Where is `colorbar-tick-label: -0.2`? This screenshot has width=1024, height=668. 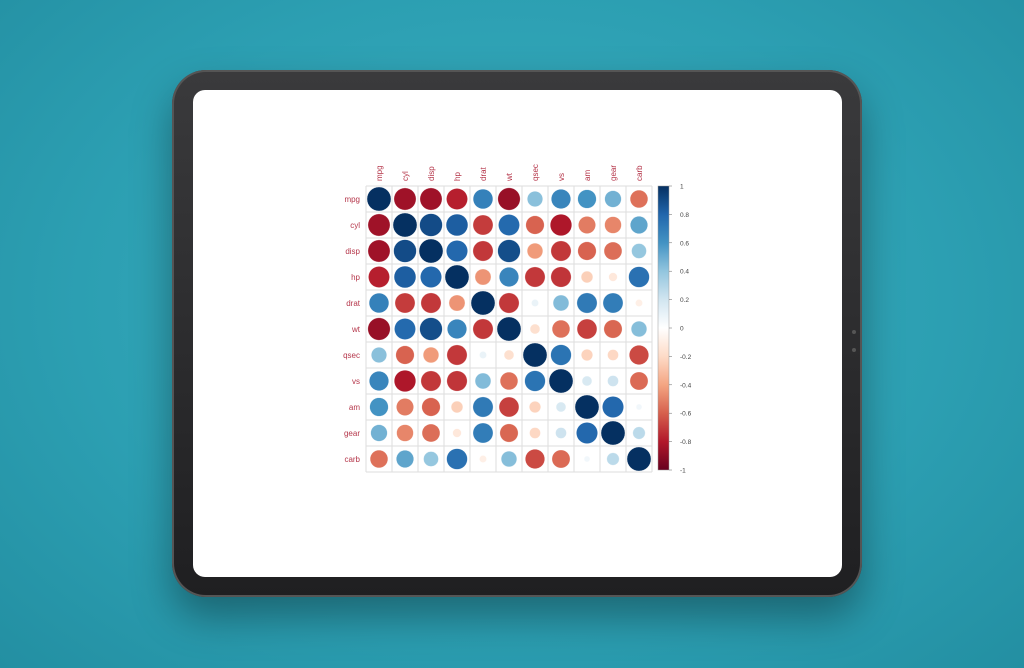
colorbar-tick-label: -0.2 is located at coordinates (686, 357).